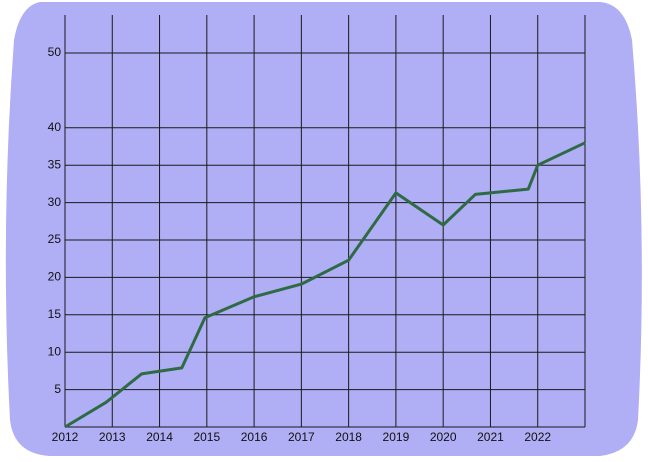 The image size is (648, 462). I want to click on x-tick-label: 2014, so click(159, 437).